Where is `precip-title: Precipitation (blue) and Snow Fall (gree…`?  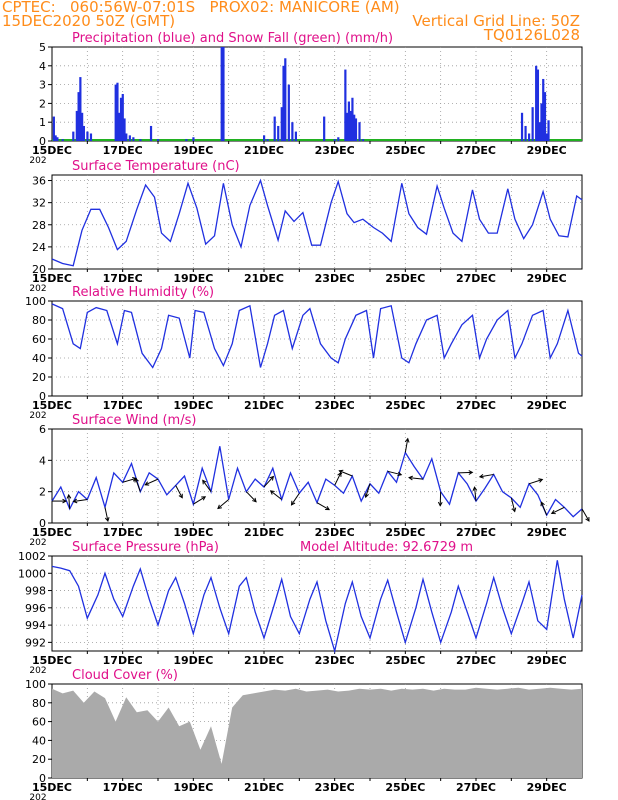 precip-title: Precipitation (blue) and Snow Fall (gree… is located at coordinates (232, 38).